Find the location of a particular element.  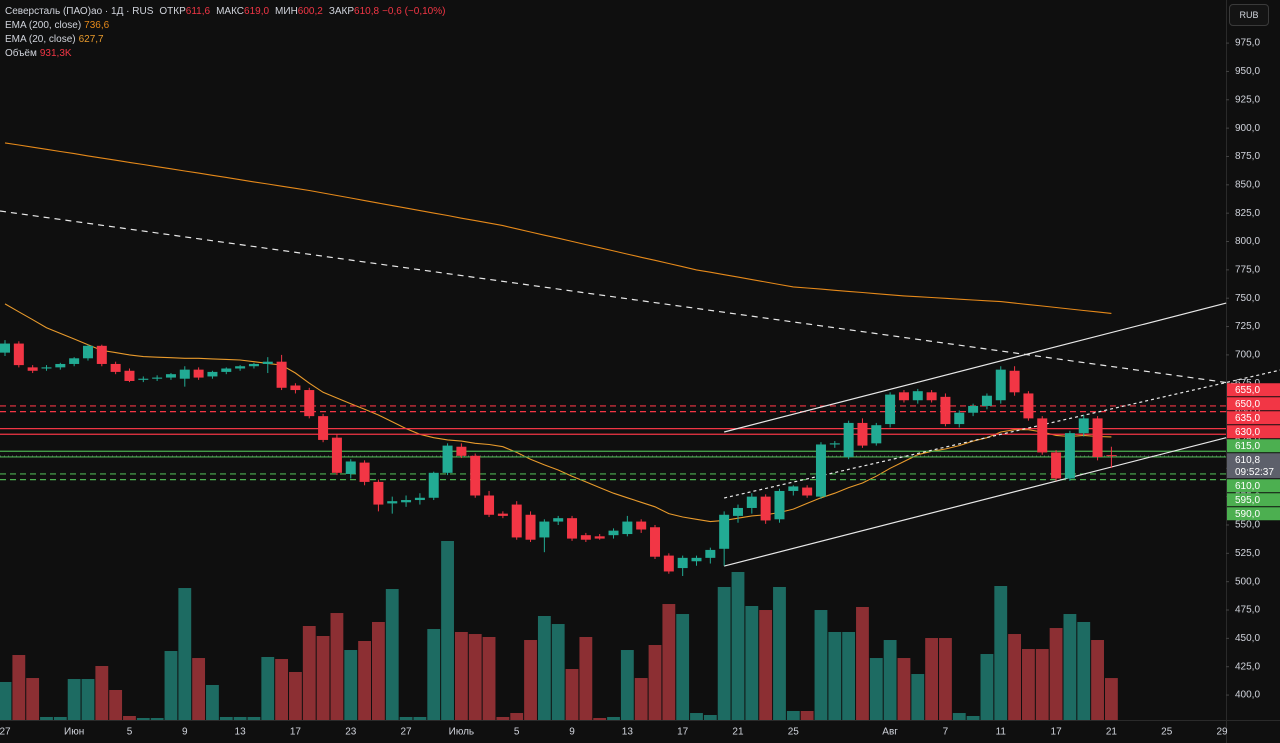

ohlc-label: ОТКР is located at coordinates (172, 11).